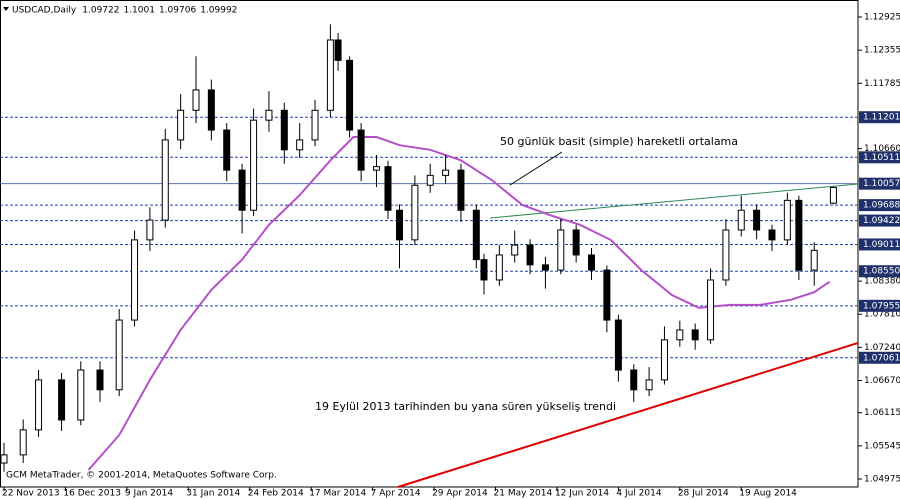  What do you see at coordinates (536, 168) in the screenshot?
I see `annotation-pointer` at bounding box center [536, 168].